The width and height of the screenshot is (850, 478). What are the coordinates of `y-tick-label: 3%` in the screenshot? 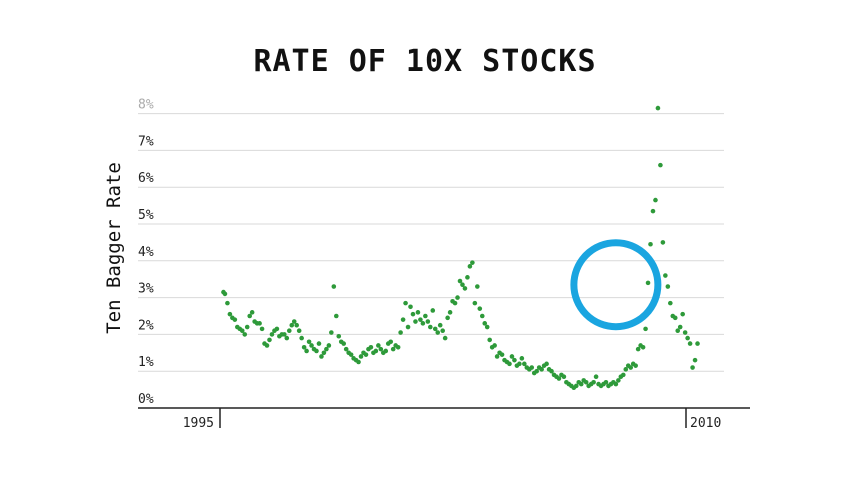 It's located at (146, 289).